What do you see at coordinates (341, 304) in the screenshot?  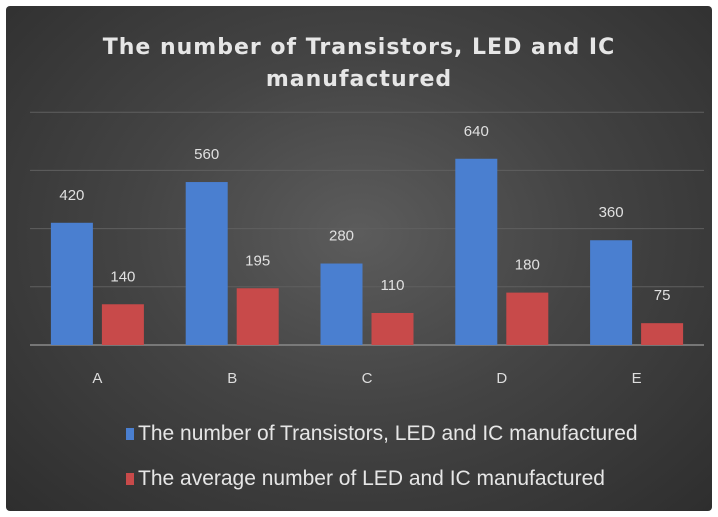 I see `bar-series-1-C` at bounding box center [341, 304].